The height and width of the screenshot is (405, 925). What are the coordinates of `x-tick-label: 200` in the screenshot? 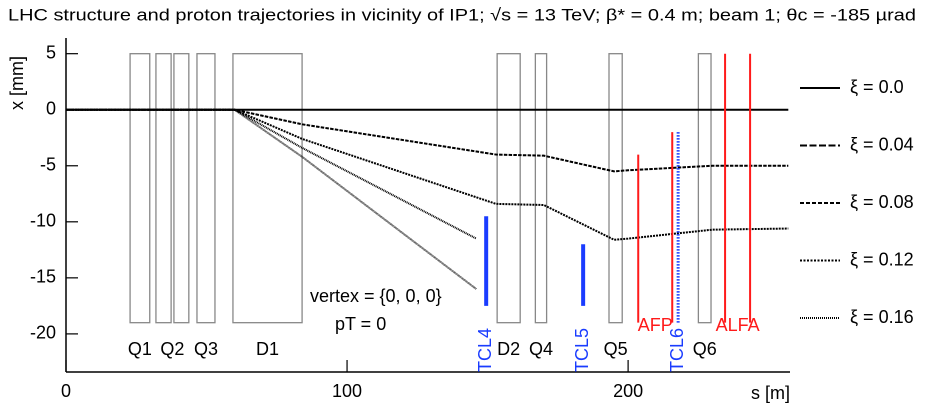 It's located at (628, 391).